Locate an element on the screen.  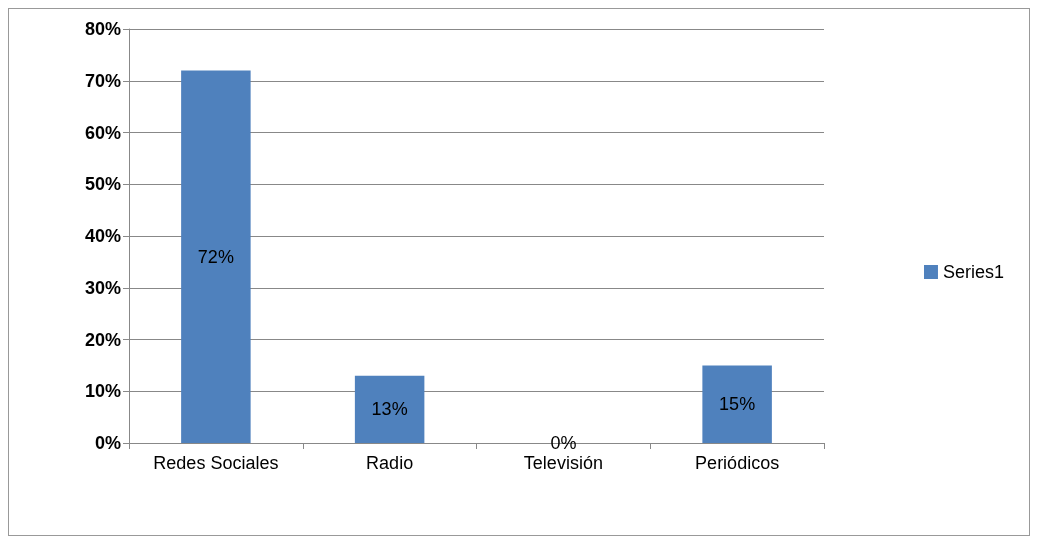
y-tick-label: 40% is located at coordinates (102, 236).